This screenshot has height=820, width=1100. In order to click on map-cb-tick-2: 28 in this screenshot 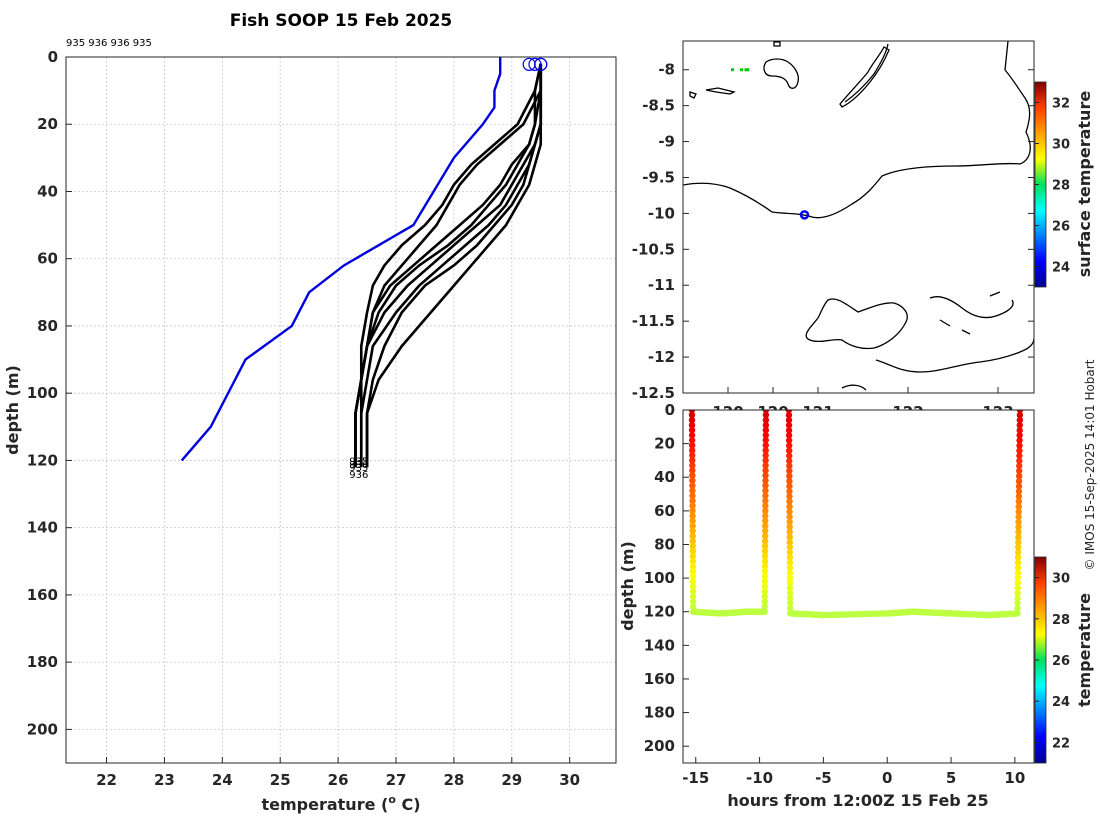, I will do `click(1061, 186)`.